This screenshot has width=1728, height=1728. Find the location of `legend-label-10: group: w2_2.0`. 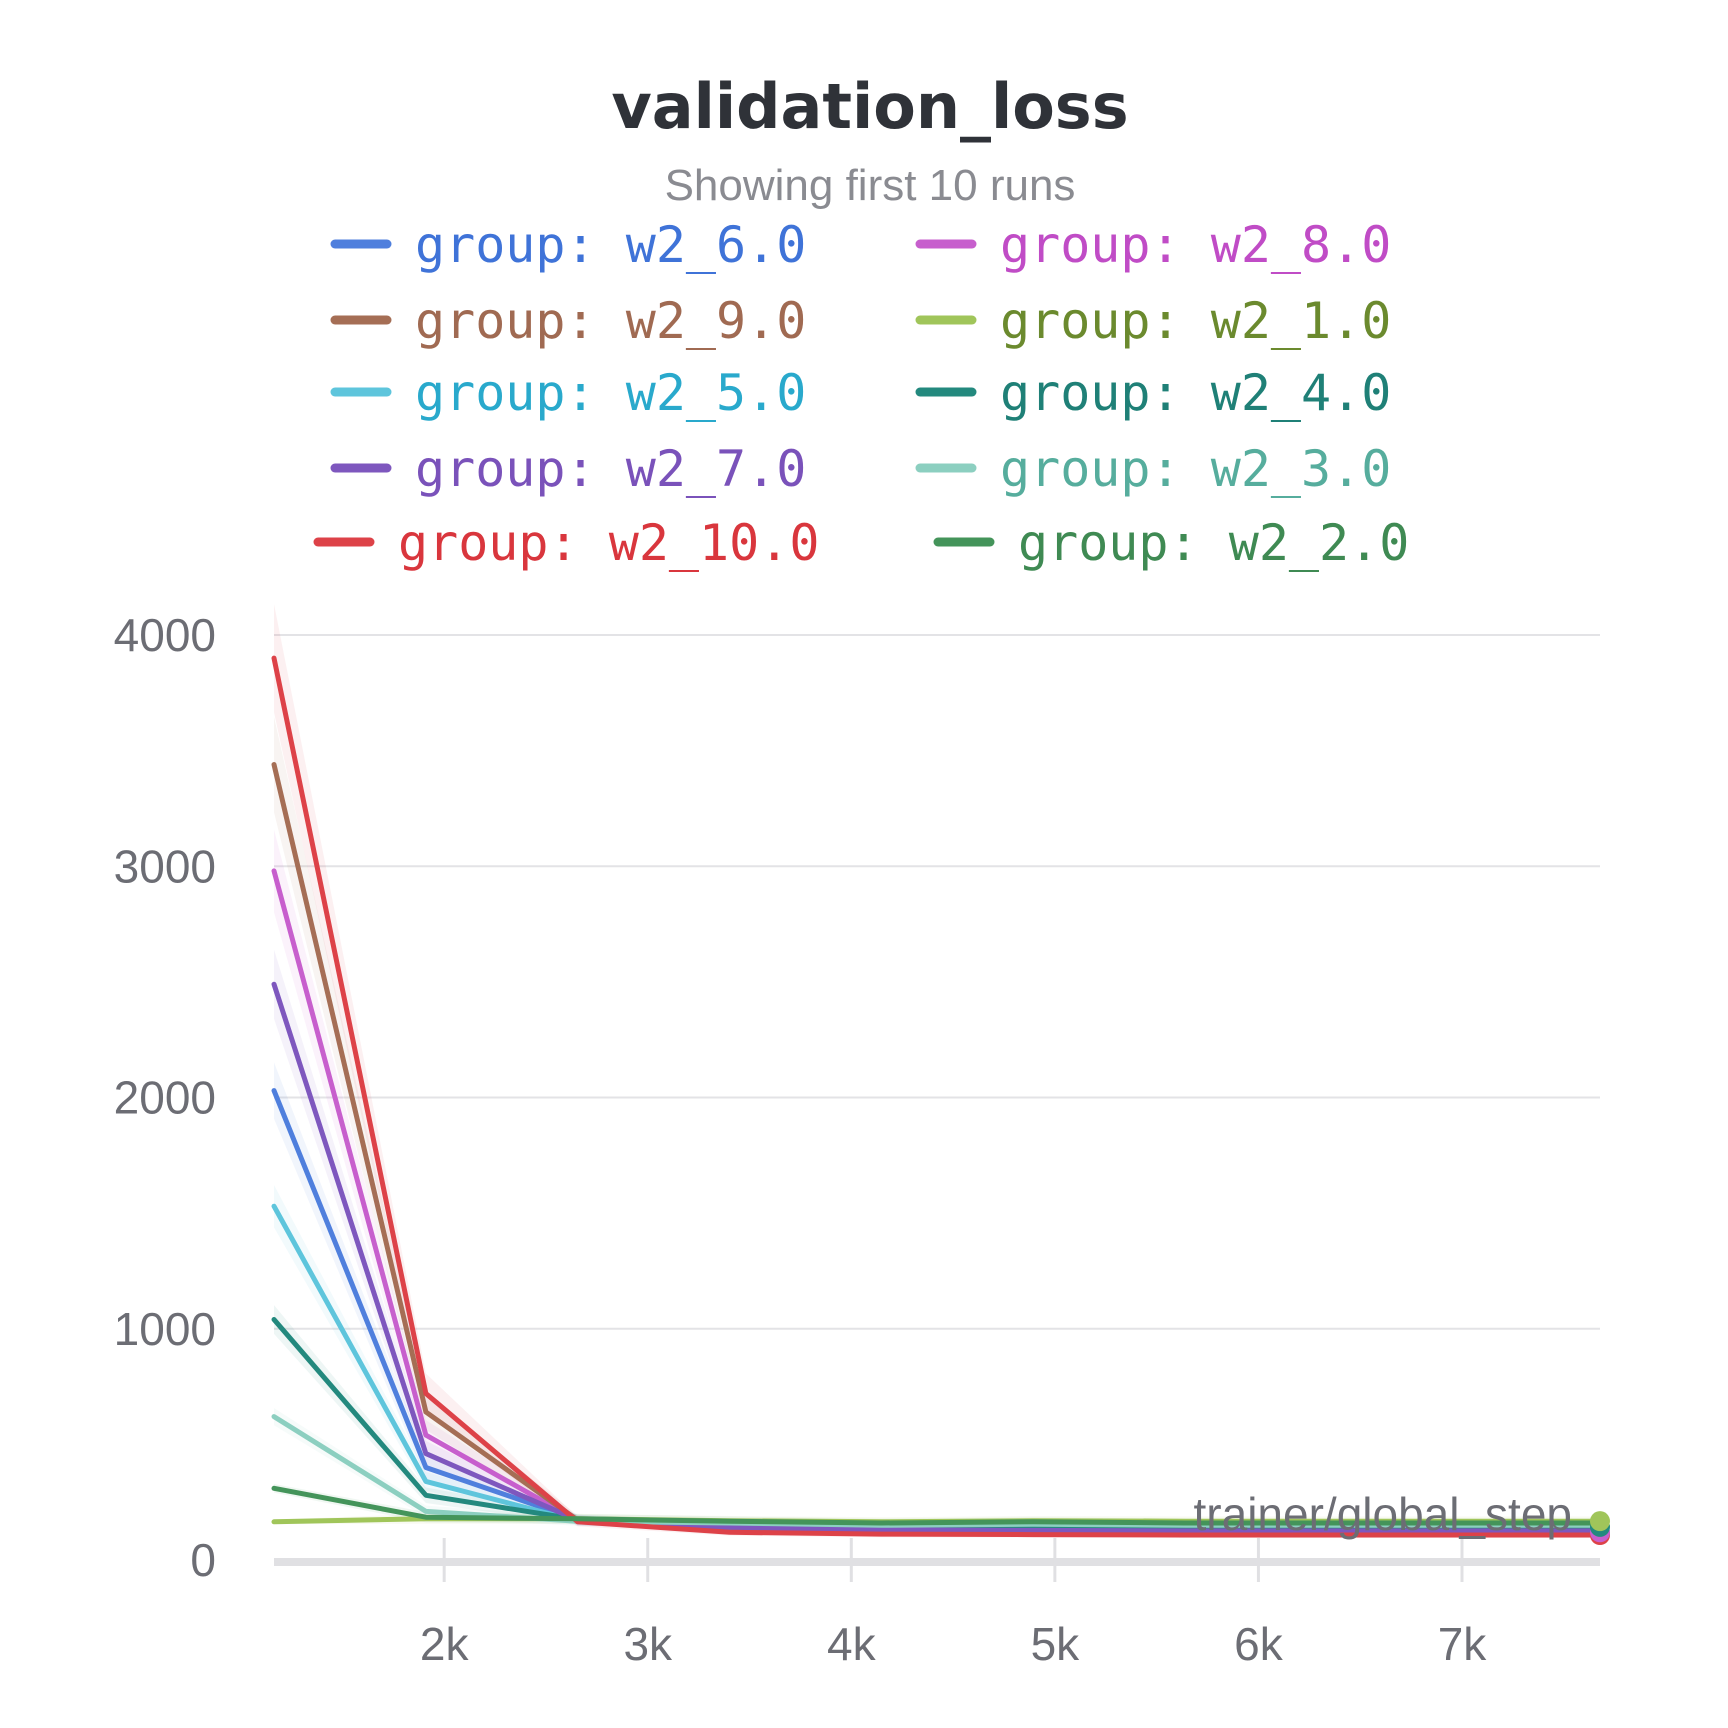

legend-label-10: group: w2_2.0 is located at coordinates (1213, 543).